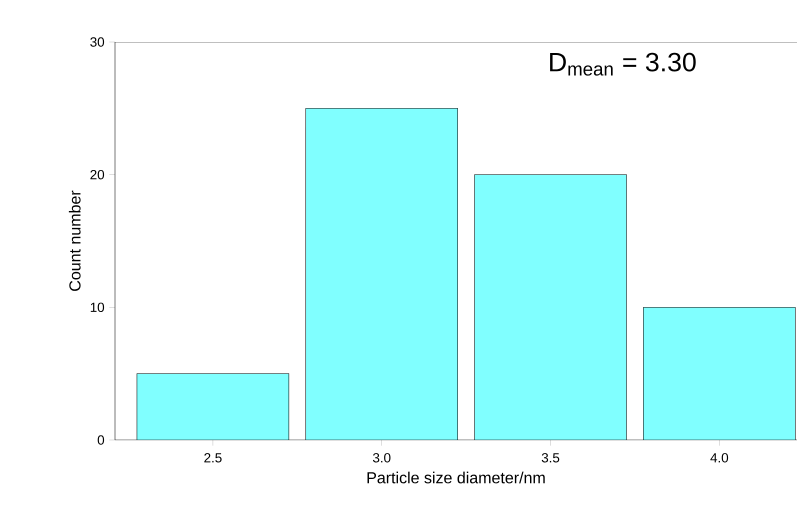  Describe the element at coordinates (719, 457) in the screenshot. I see `x-tick-label: 4.0` at that location.